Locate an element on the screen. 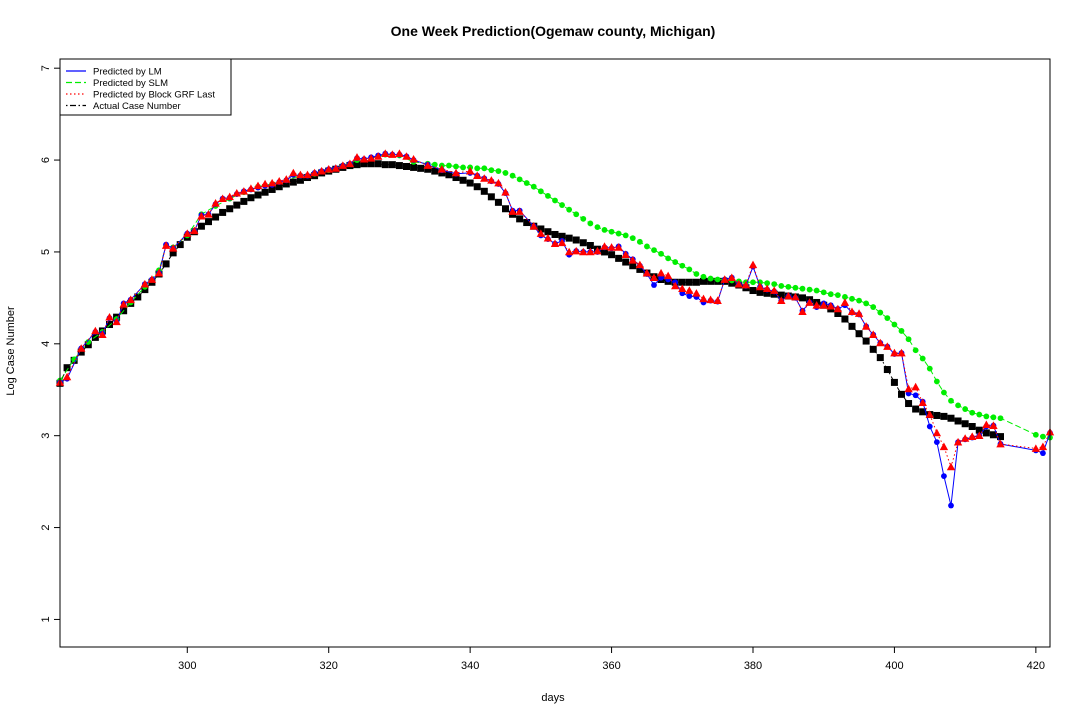  lm-point is located at coordinates (654, 285).